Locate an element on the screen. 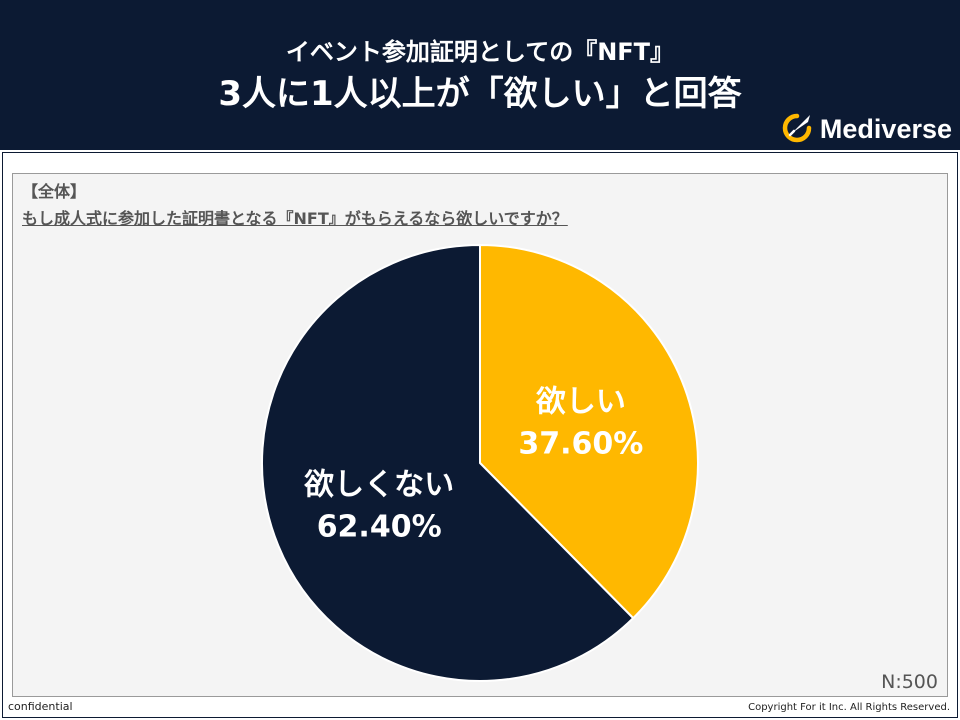 The width and height of the screenshot is (960, 720). pie-value-label-0: 37.60% is located at coordinates (580, 444).